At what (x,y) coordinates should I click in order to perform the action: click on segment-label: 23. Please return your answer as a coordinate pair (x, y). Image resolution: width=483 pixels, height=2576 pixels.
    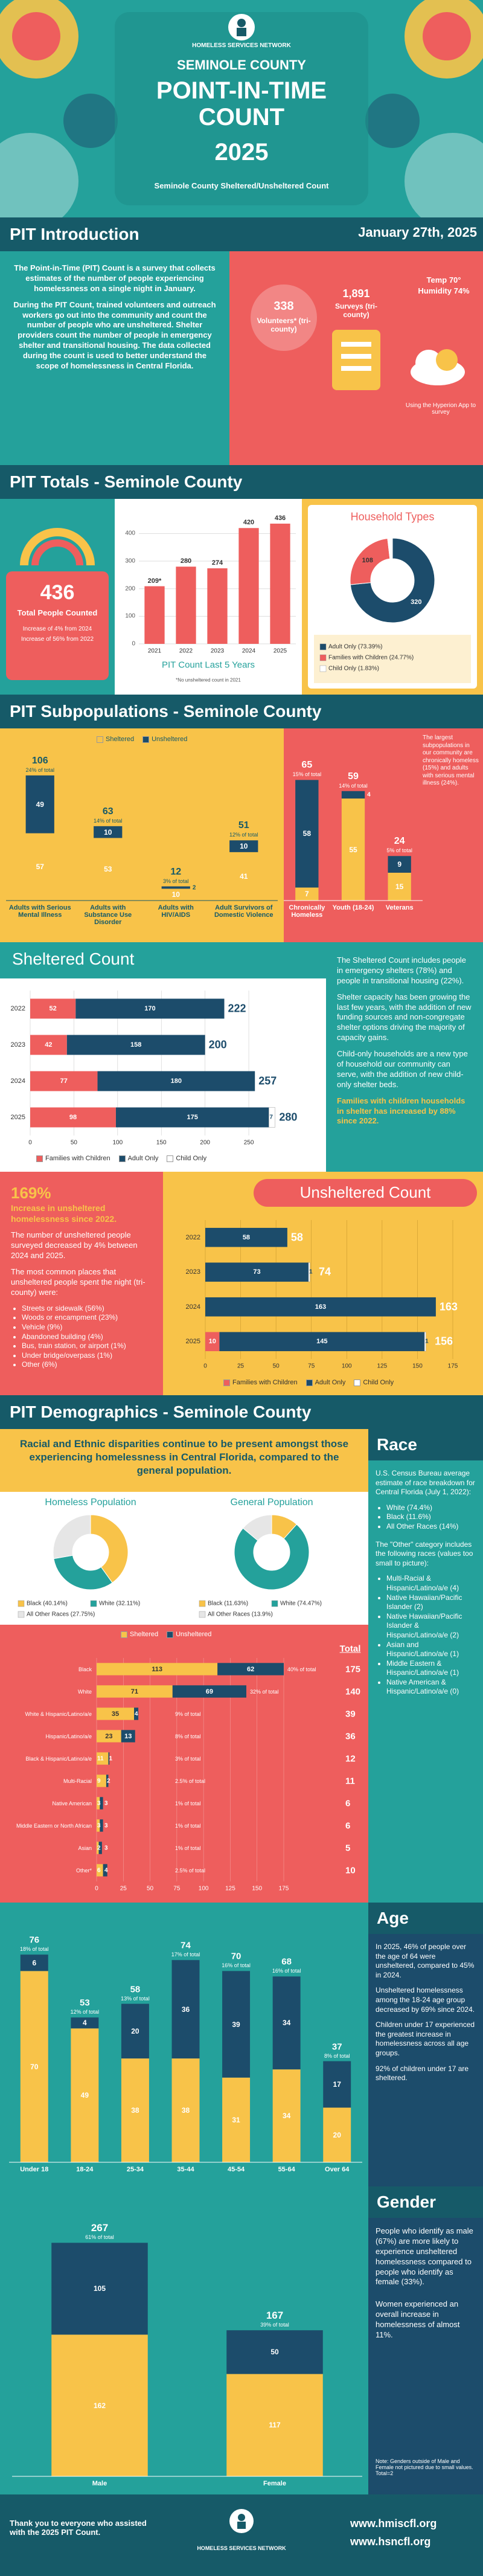
    Looking at the image, I should click on (109, 1736).